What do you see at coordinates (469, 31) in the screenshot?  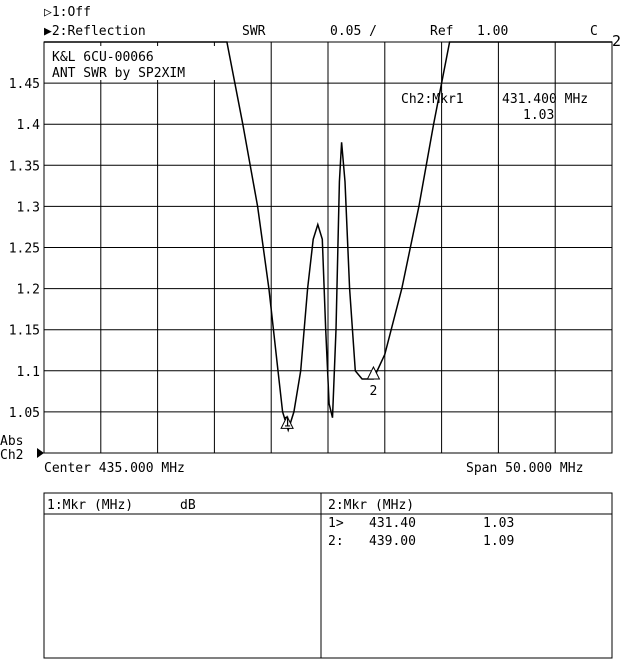 I see `ref-label: Ref 1.00` at bounding box center [469, 31].